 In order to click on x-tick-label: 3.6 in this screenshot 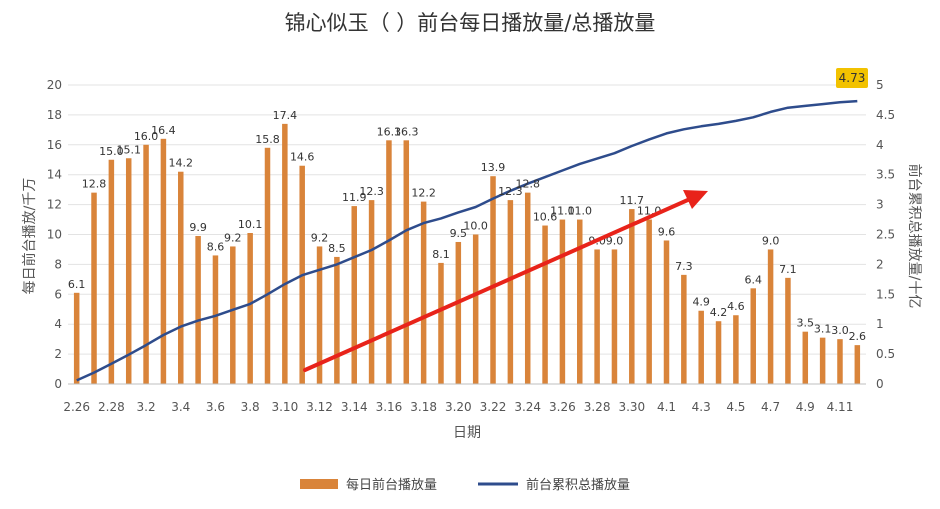, I will do `click(215, 407)`.